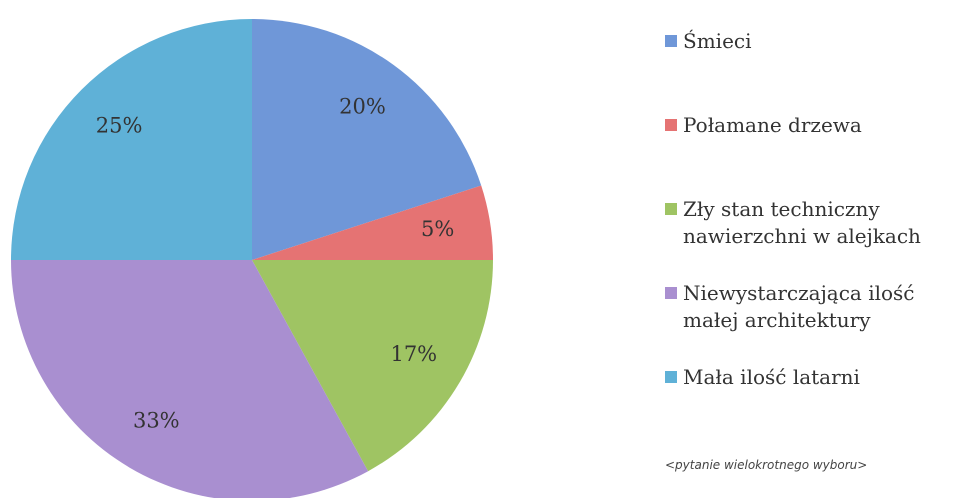 This screenshot has height=498, width=953. What do you see at coordinates (119, 126) in the screenshot?
I see `data-label: 25%` at bounding box center [119, 126].